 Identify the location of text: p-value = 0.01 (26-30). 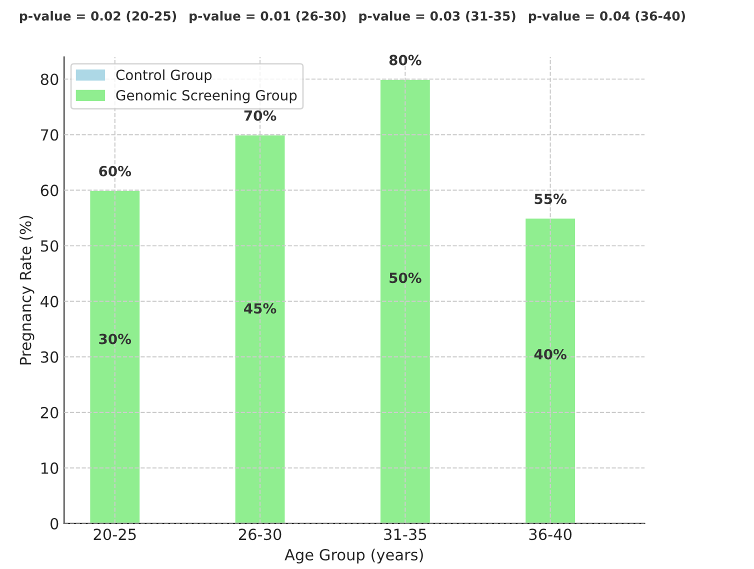
(268, 17).